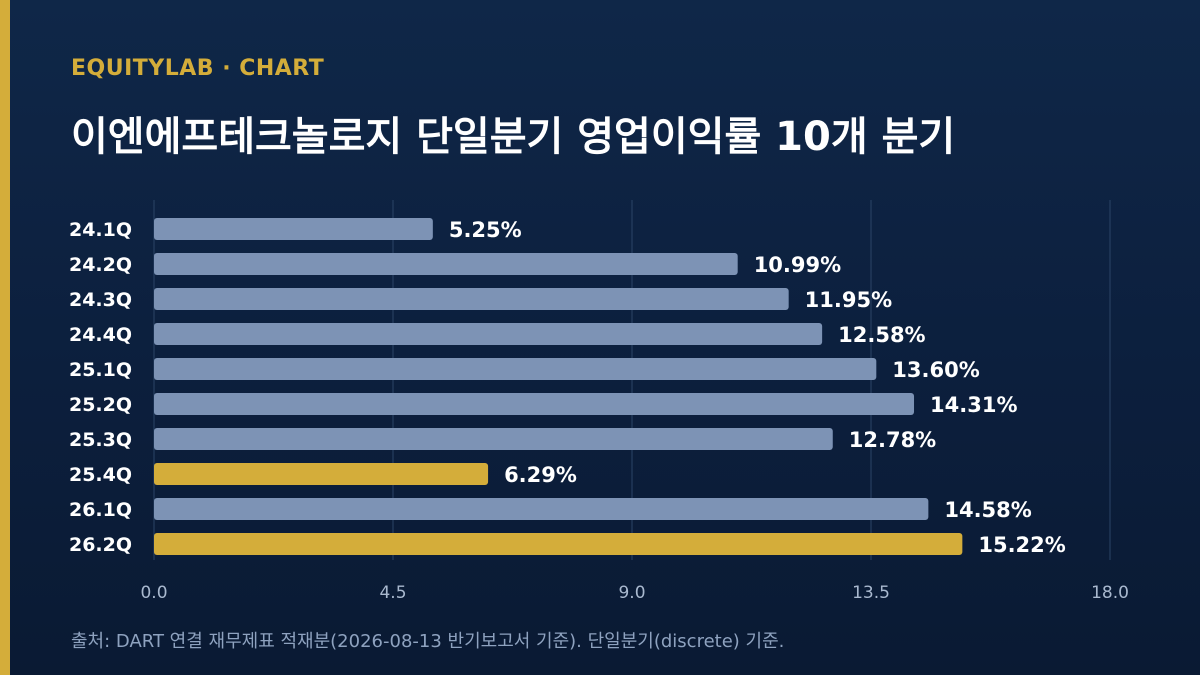 Image resolution: width=1200 pixels, height=675 pixels. Describe the element at coordinates (987, 510) in the screenshot. I see `value-label: 14.58%` at that location.